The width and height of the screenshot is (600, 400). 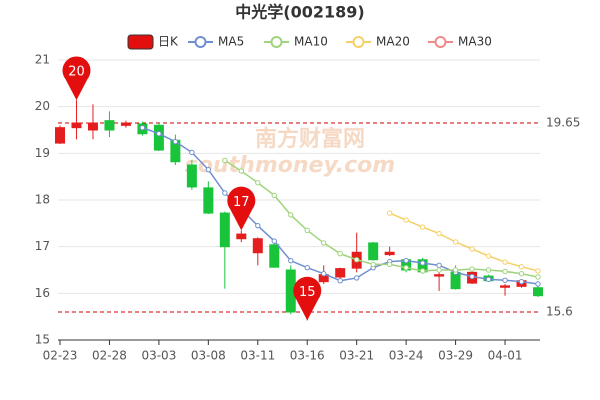 What do you see at coordinates (406, 356) in the screenshot?
I see `x-tick-label: 03-24` at bounding box center [406, 356].